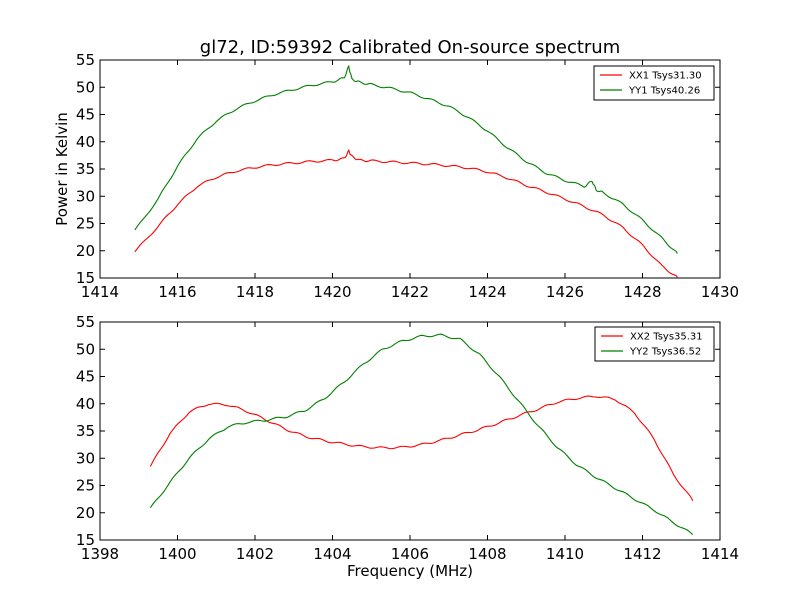 This screenshot has width=800, height=604. Describe the element at coordinates (100, 554) in the screenshot. I see `x-tick-label: 1398` at that location.